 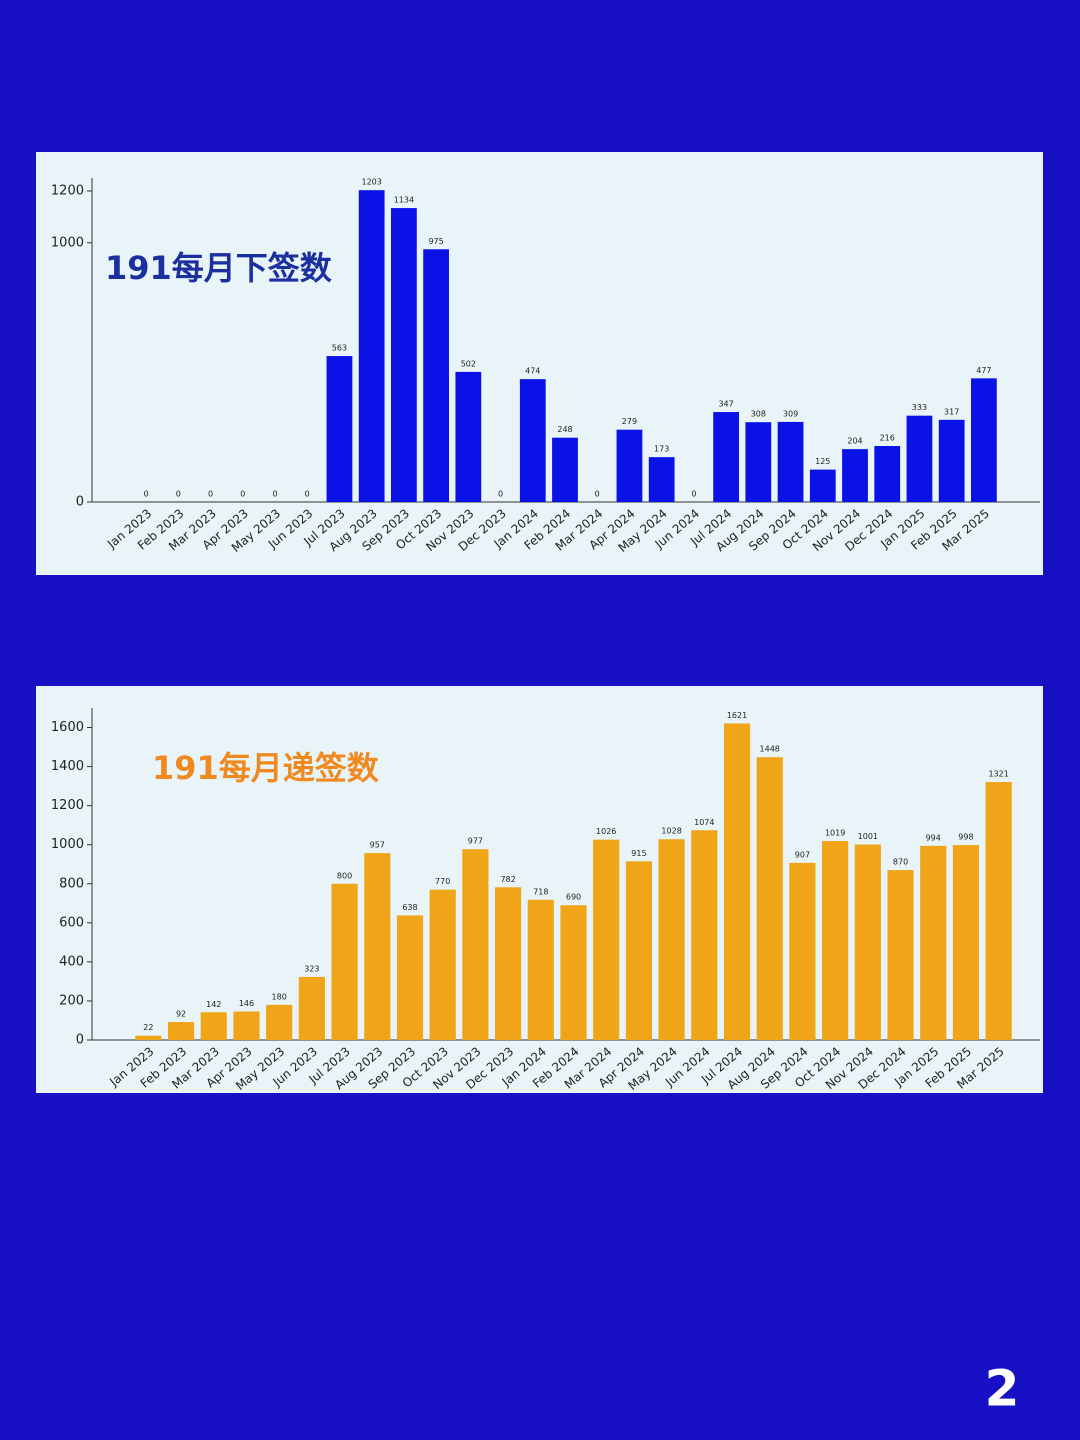 What do you see at coordinates (181, 1014) in the screenshot?
I see `value-label: 92` at bounding box center [181, 1014].